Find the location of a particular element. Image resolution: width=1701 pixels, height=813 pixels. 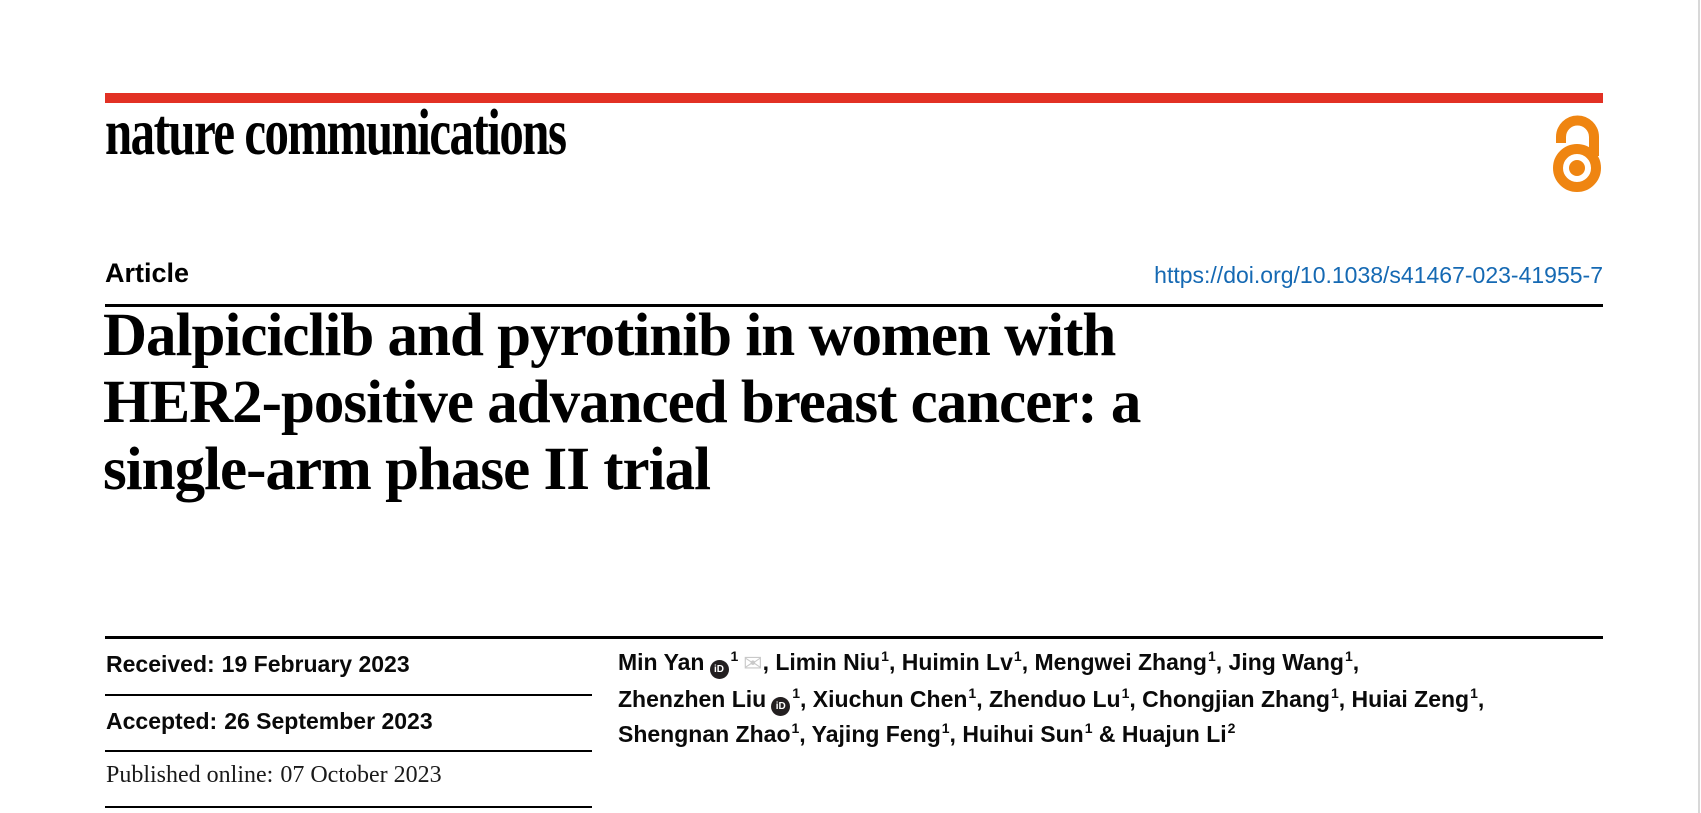

author-name: Min Yan is located at coordinates (661, 662).